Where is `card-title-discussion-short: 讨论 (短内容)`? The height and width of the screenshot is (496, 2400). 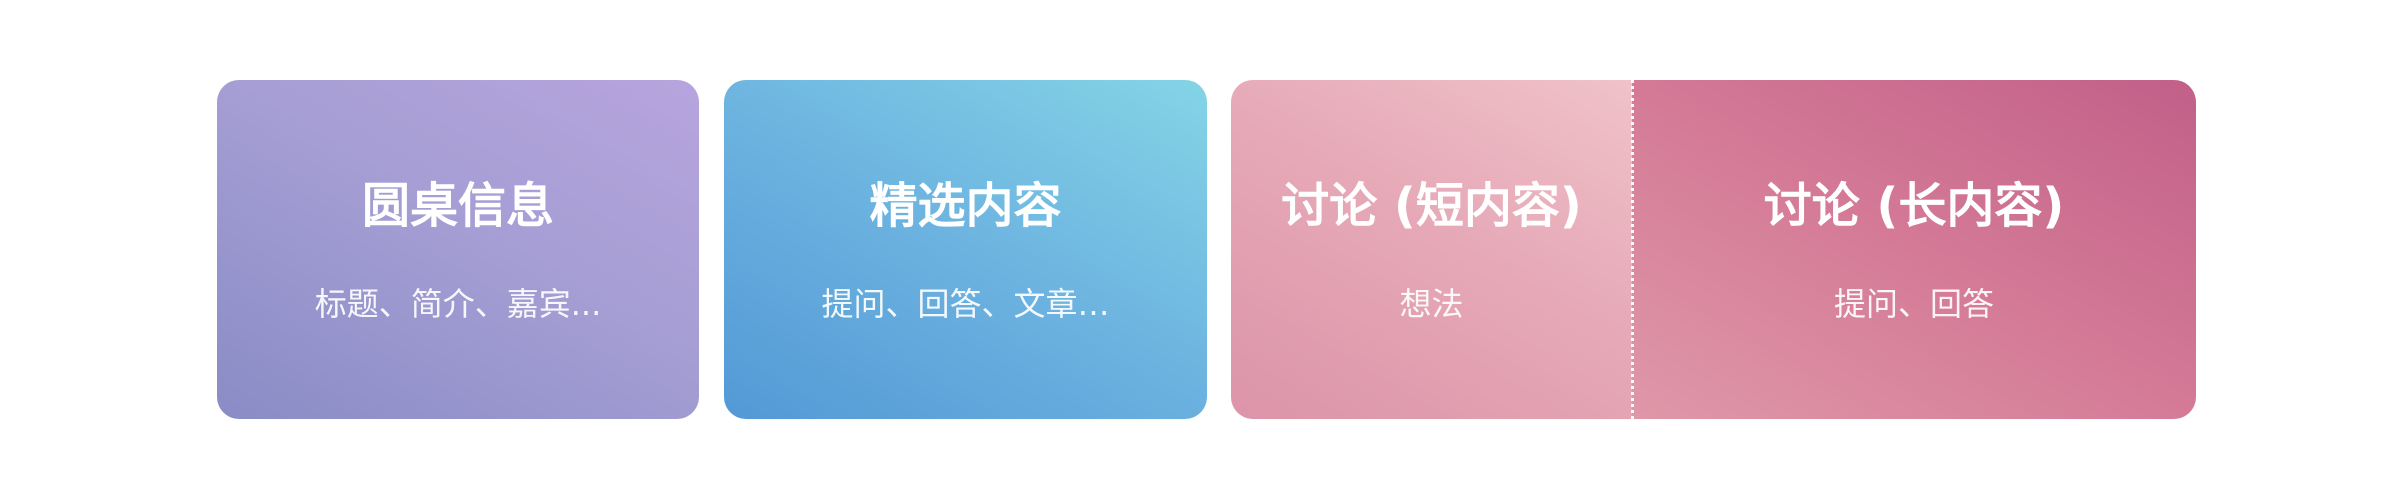 card-title-discussion-short: 讨论 (短内容) is located at coordinates (1431, 206).